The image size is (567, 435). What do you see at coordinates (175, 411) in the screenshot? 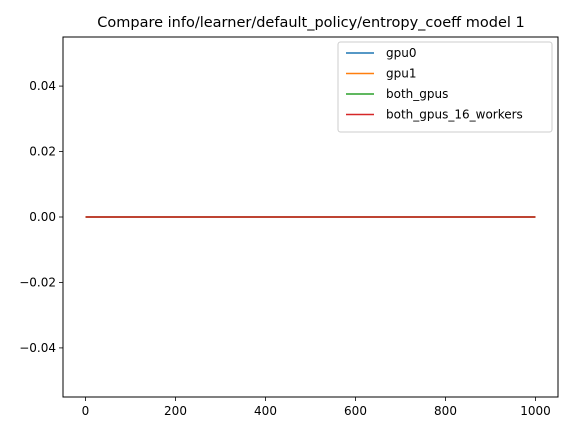
I see `x-tick-label: 200` at bounding box center [175, 411].